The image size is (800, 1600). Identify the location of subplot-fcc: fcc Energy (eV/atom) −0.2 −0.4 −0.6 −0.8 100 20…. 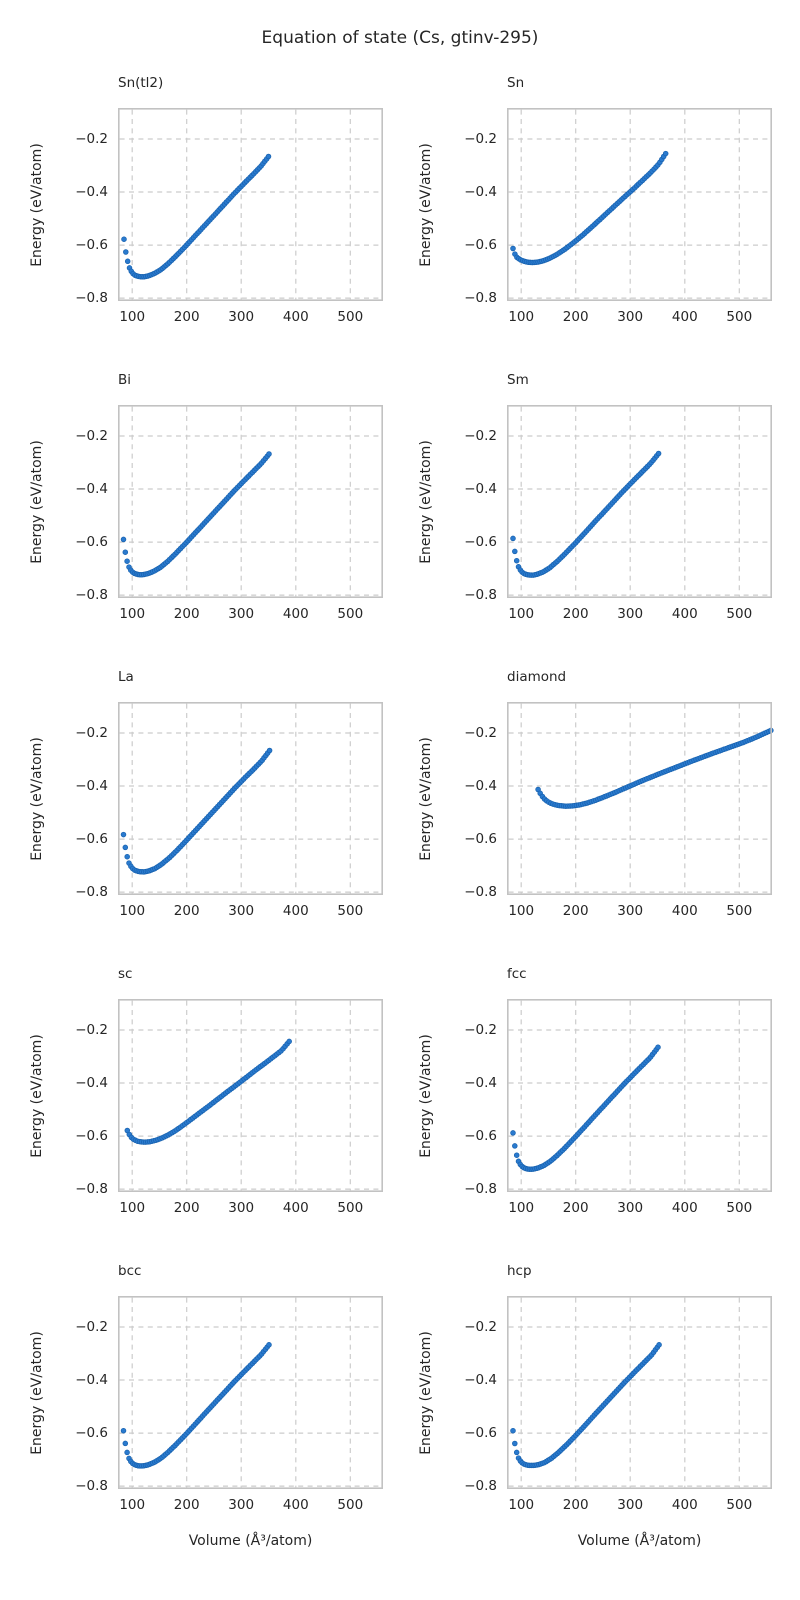
(600, 1101).